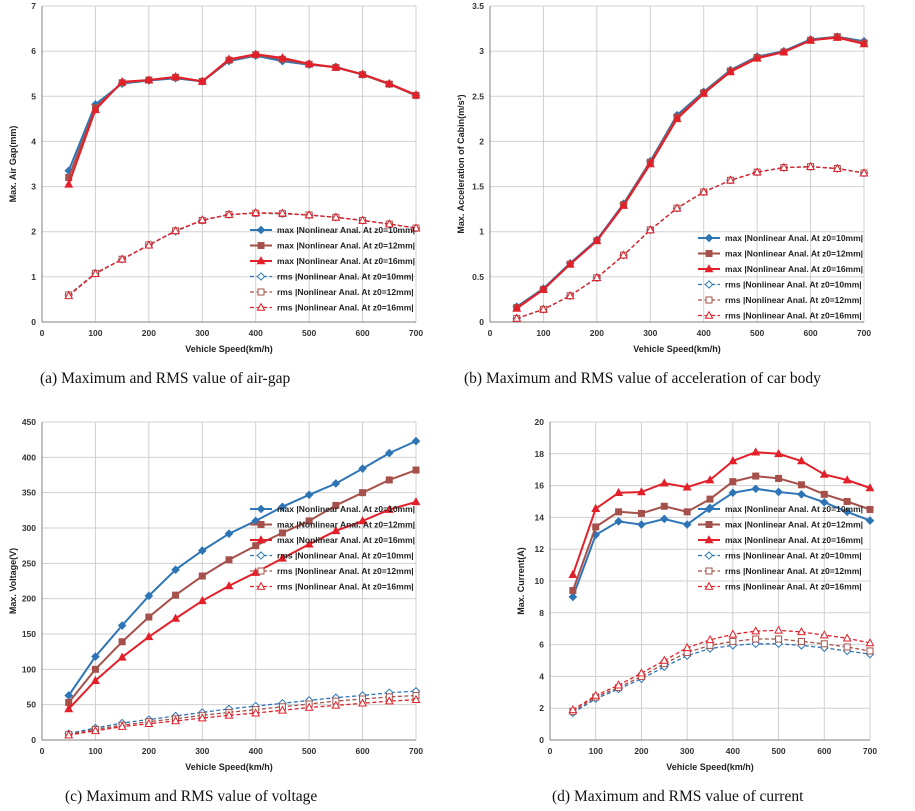 Image resolution: width=915 pixels, height=811 pixels. Describe the element at coordinates (13, 164) in the screenshot. I see `y-axis-title: Max. Air Gap(mm)` at that location.